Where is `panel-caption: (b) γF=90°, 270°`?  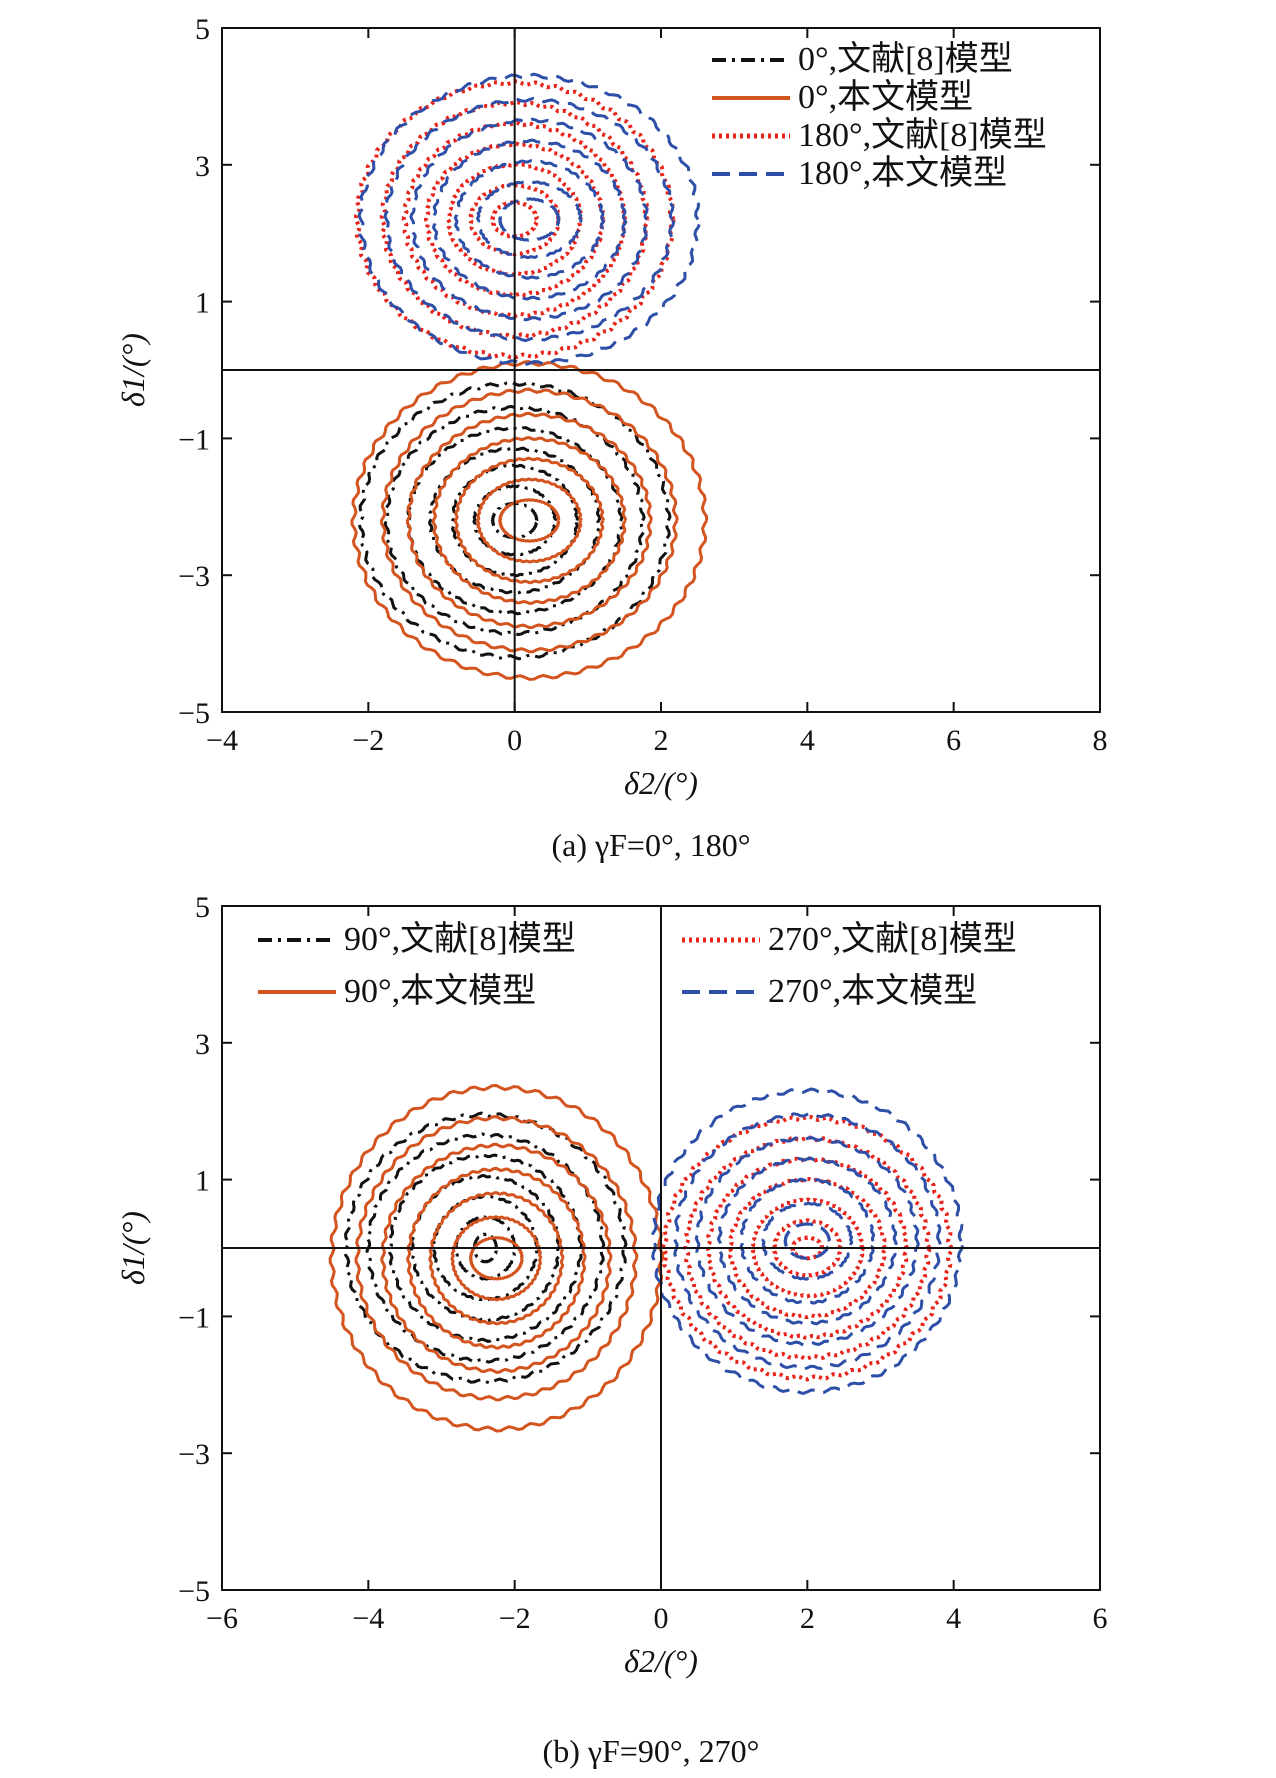
panel-caption: (b) γF=90°, 270° is located at coordinates (651, 1751).